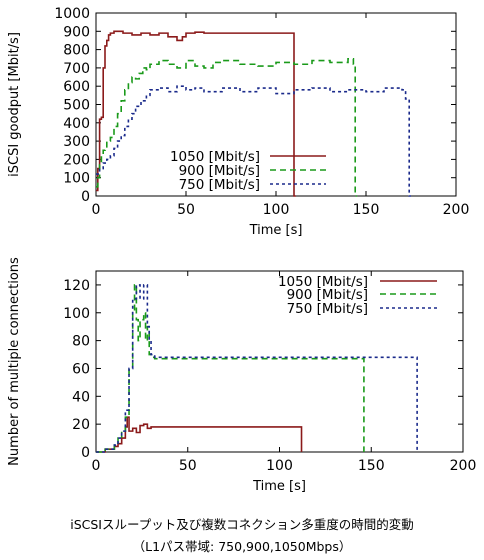 The image size is (484, 560). Describe the element at coordinates (72, 14) in the screenshot. I see `y-tick-label: 1000` at that location.